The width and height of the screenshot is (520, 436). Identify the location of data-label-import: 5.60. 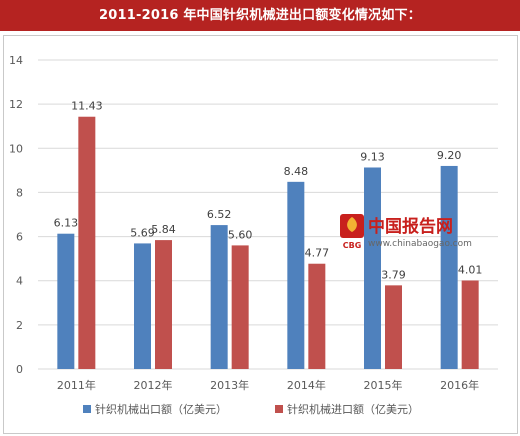
(240, 234).